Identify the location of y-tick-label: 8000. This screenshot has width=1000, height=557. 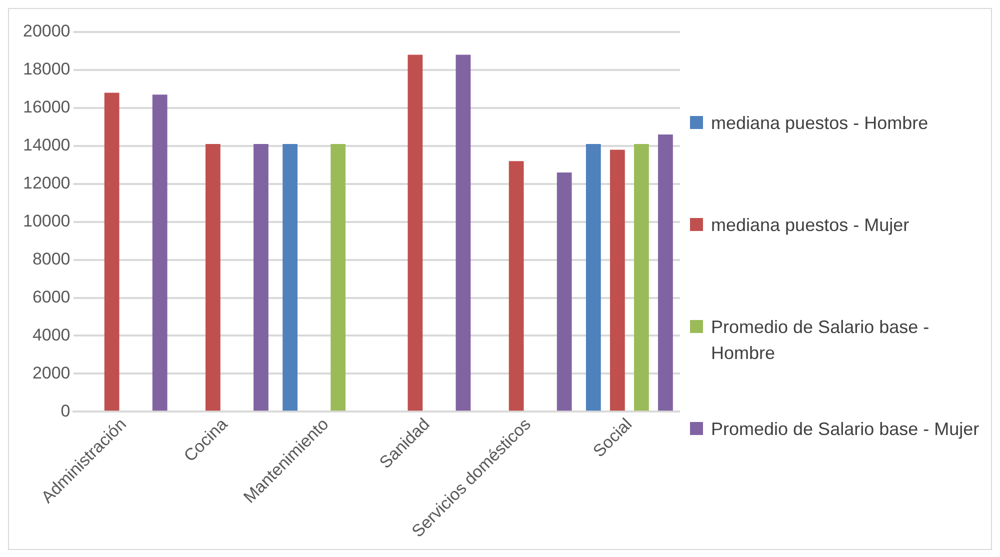
(51, 258).